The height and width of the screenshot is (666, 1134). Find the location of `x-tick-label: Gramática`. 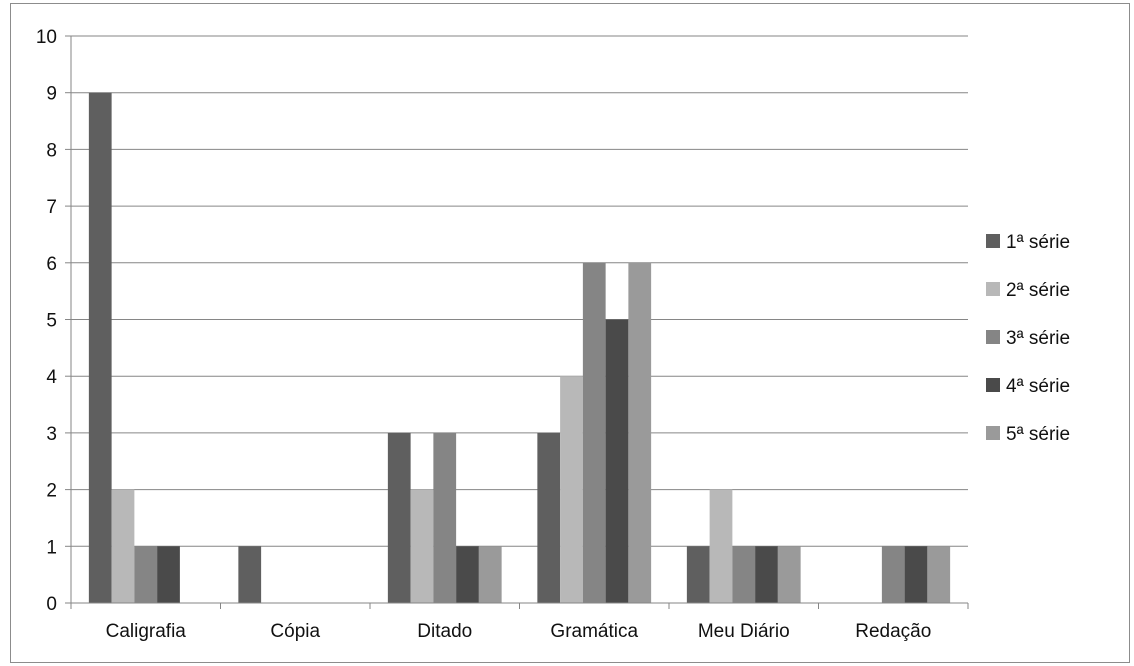

x-tick-label: Gramática is located at coordinates (594, 631).